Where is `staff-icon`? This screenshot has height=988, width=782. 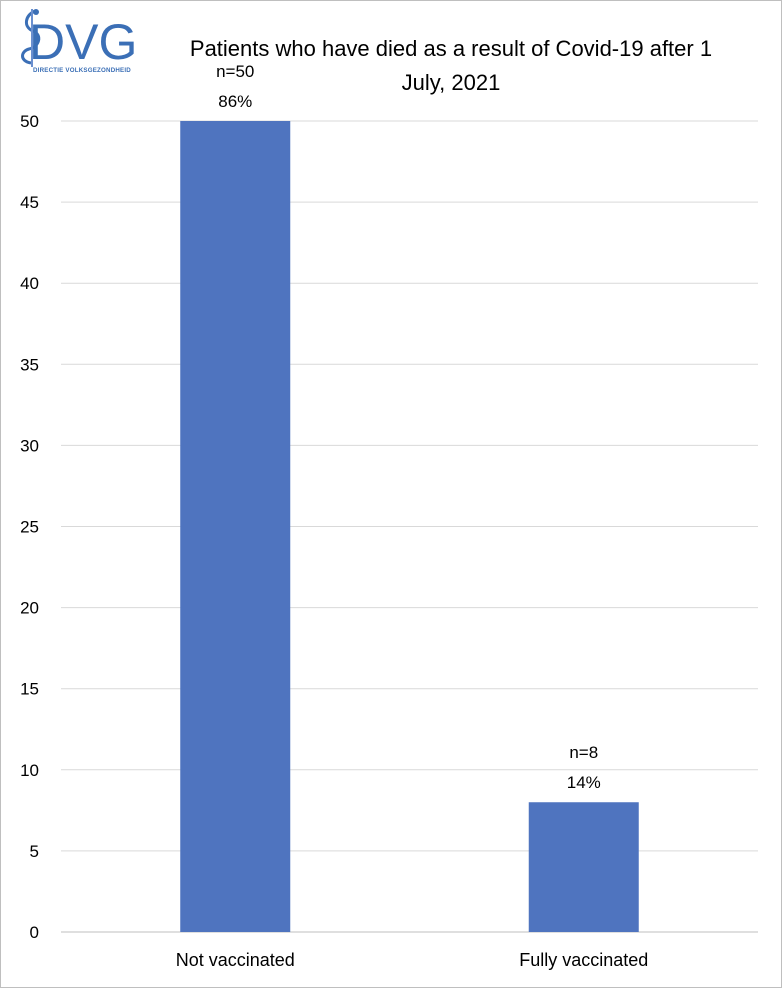
staff-icon is located at coordinates (31, 37).